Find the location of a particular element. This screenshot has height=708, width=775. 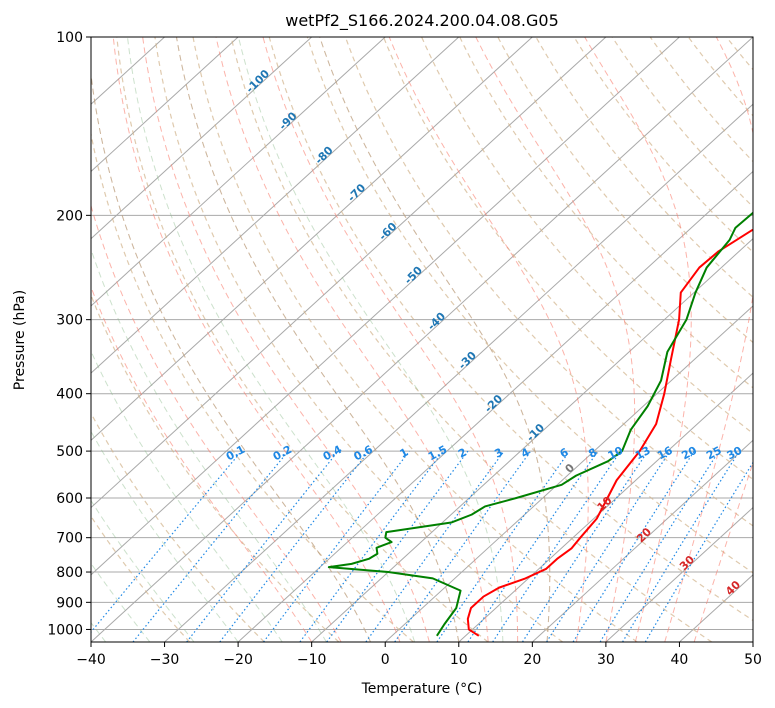

y-tick-label: 1000 is located at coordinates (65, 630).